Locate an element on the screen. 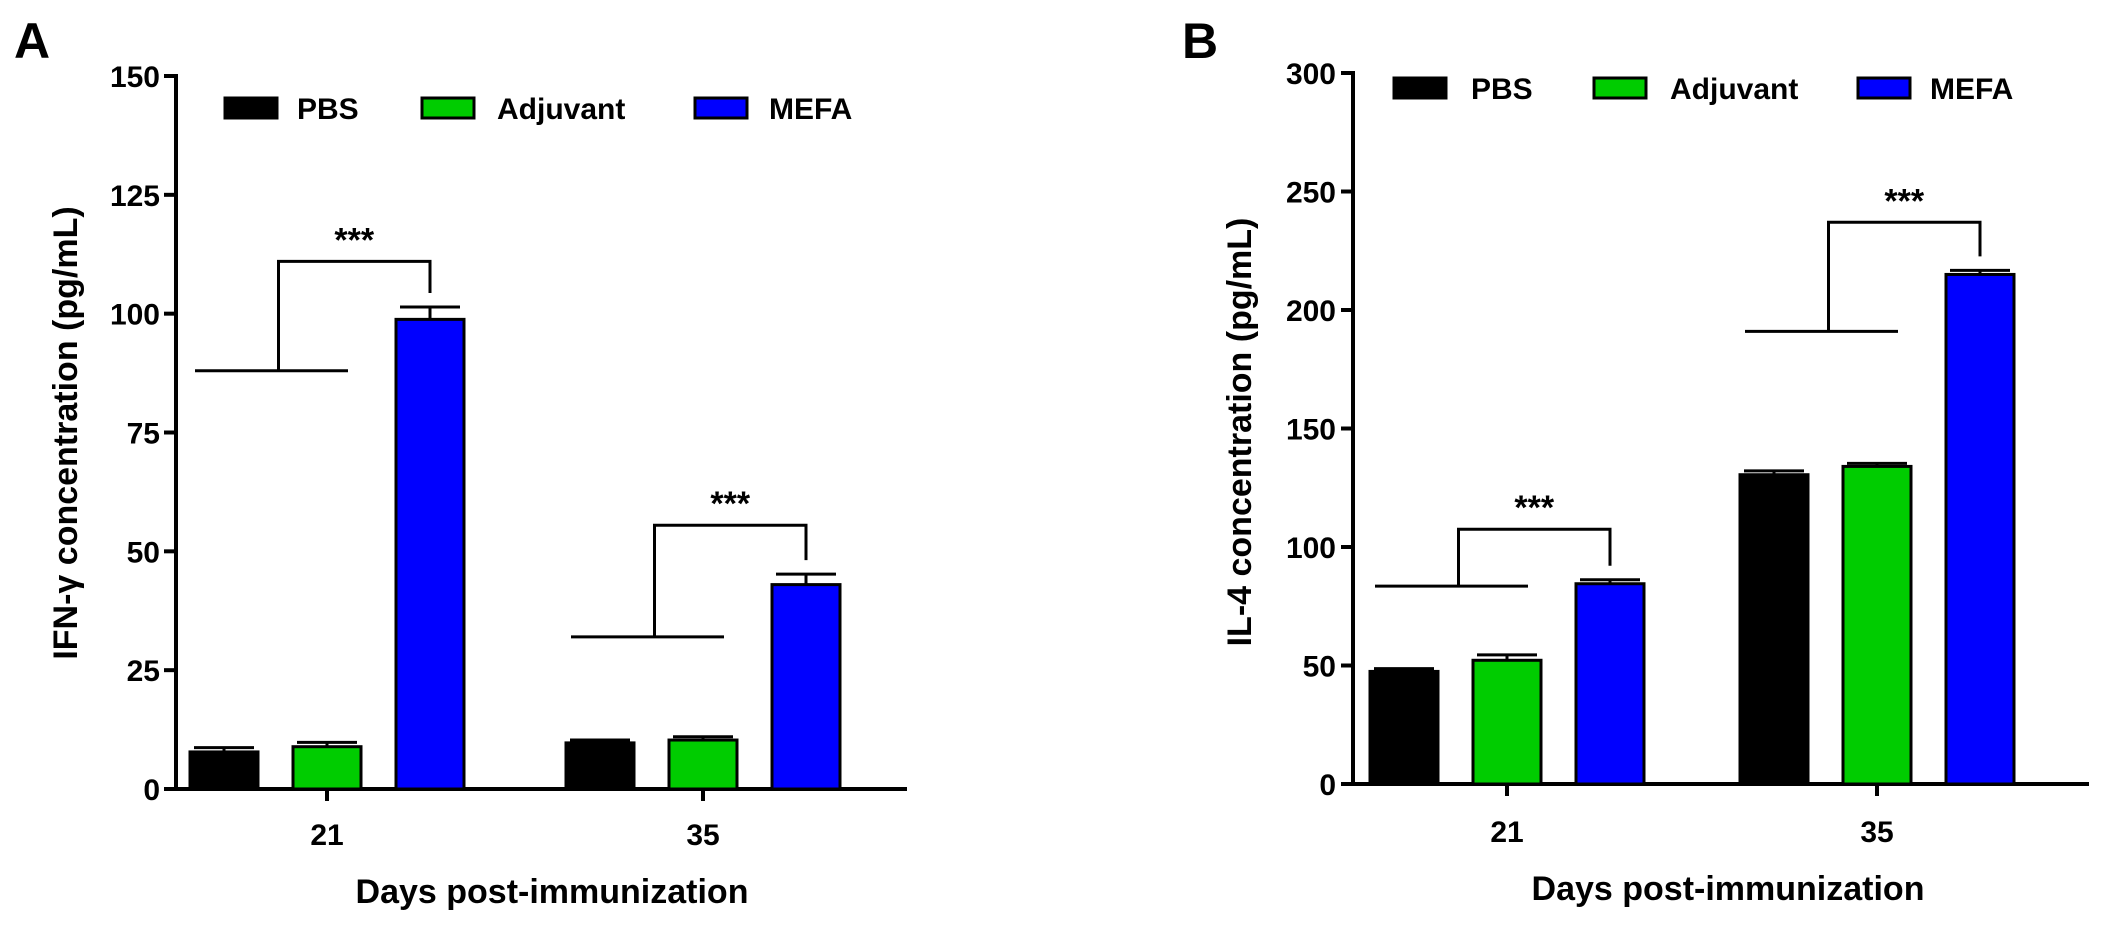  y-axis-title-b: IL-4 concentration (pg/mL) is located at coordinates (1240, 432).